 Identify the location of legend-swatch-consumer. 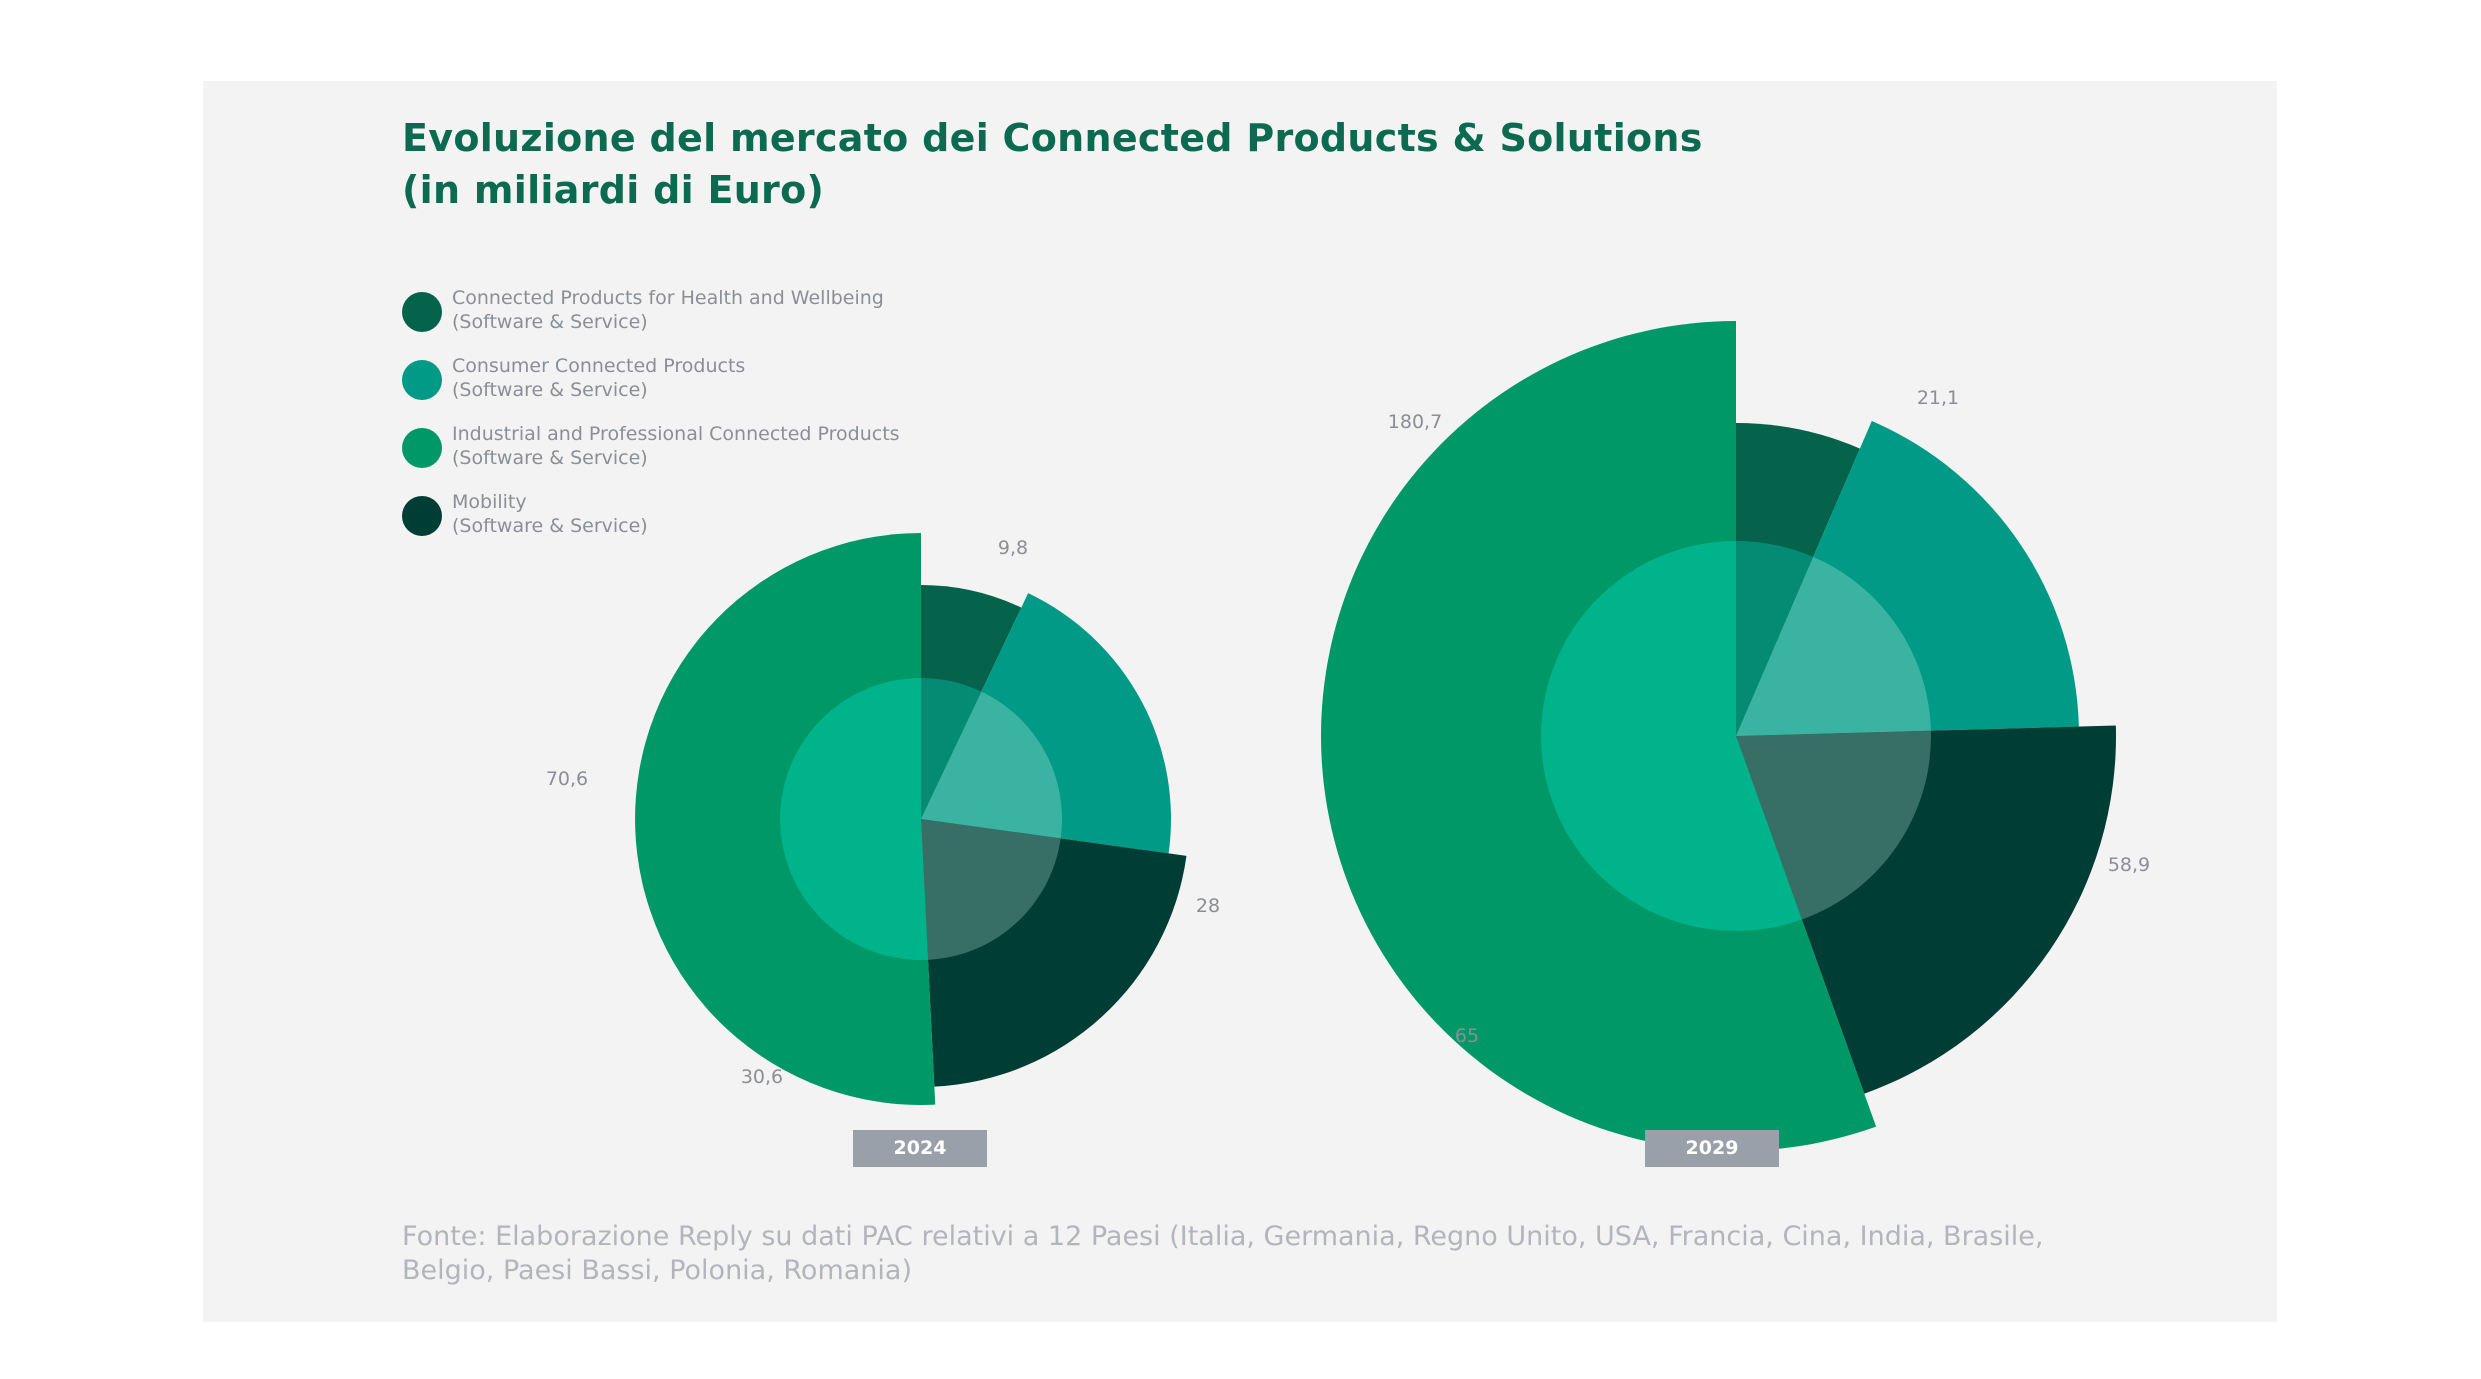
(422, 380).